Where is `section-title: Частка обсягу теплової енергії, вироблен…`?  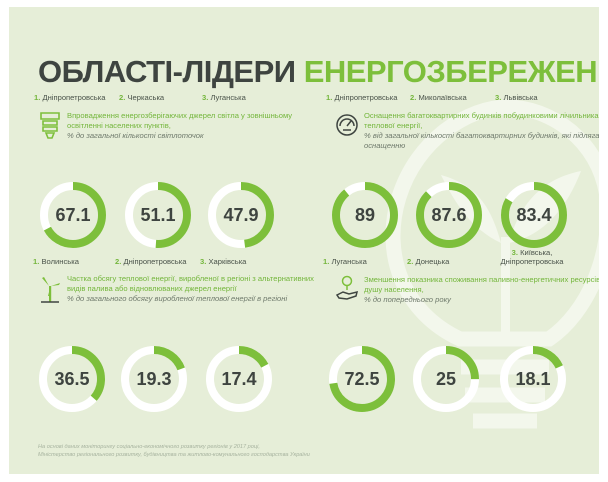
section-title: Частка обсягу теплової енергії, вироблен… is located at coordinates (197, 289).